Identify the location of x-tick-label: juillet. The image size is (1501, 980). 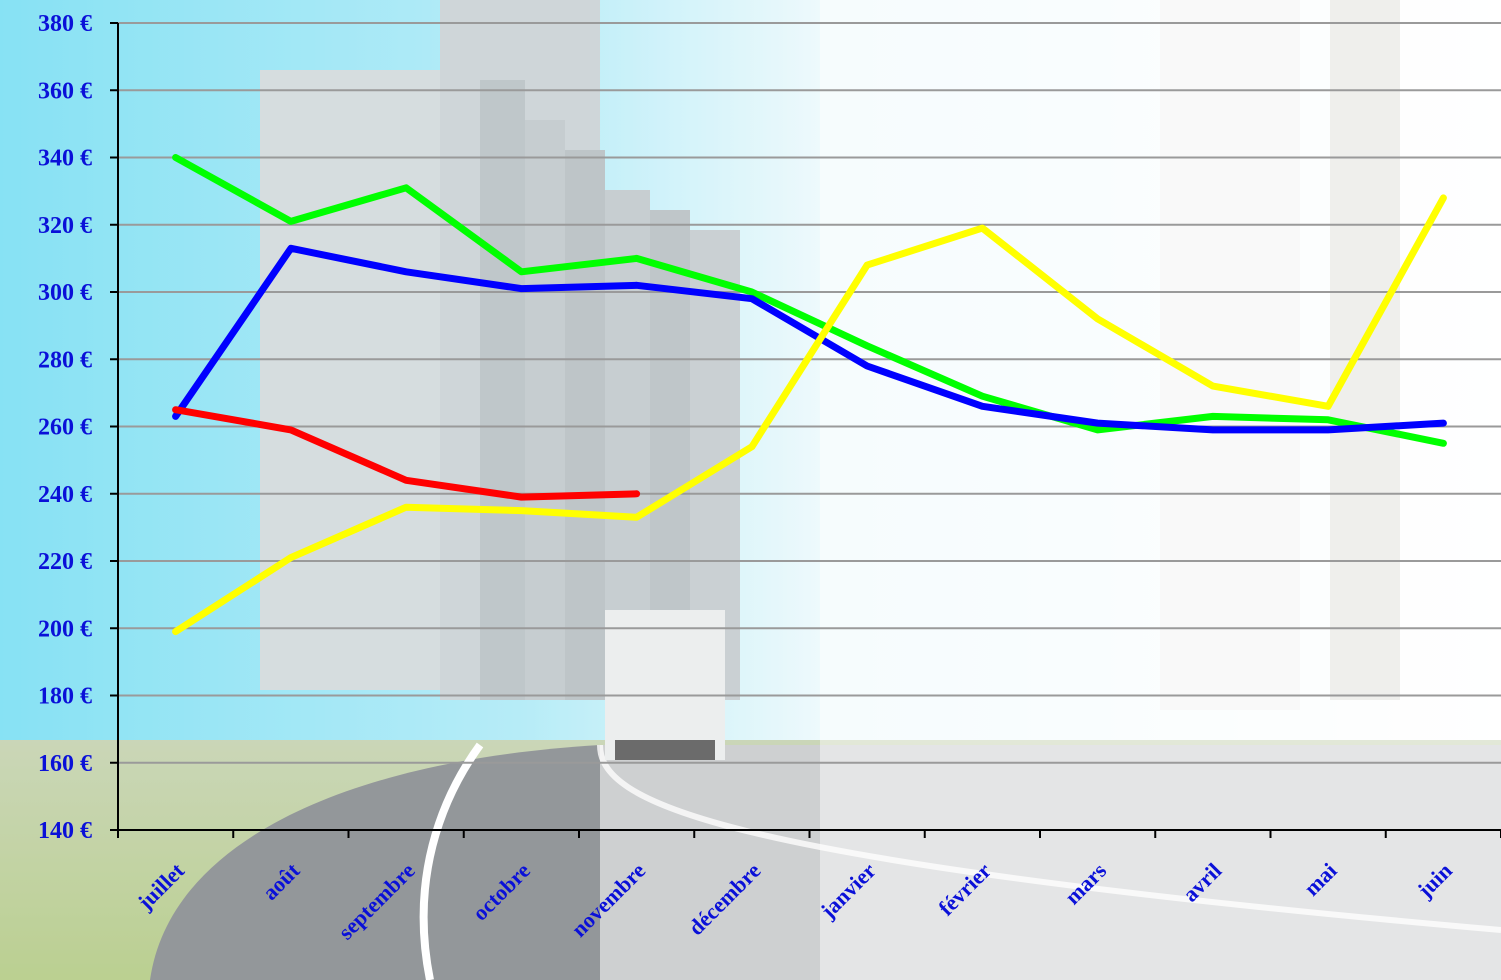
(161, 886).